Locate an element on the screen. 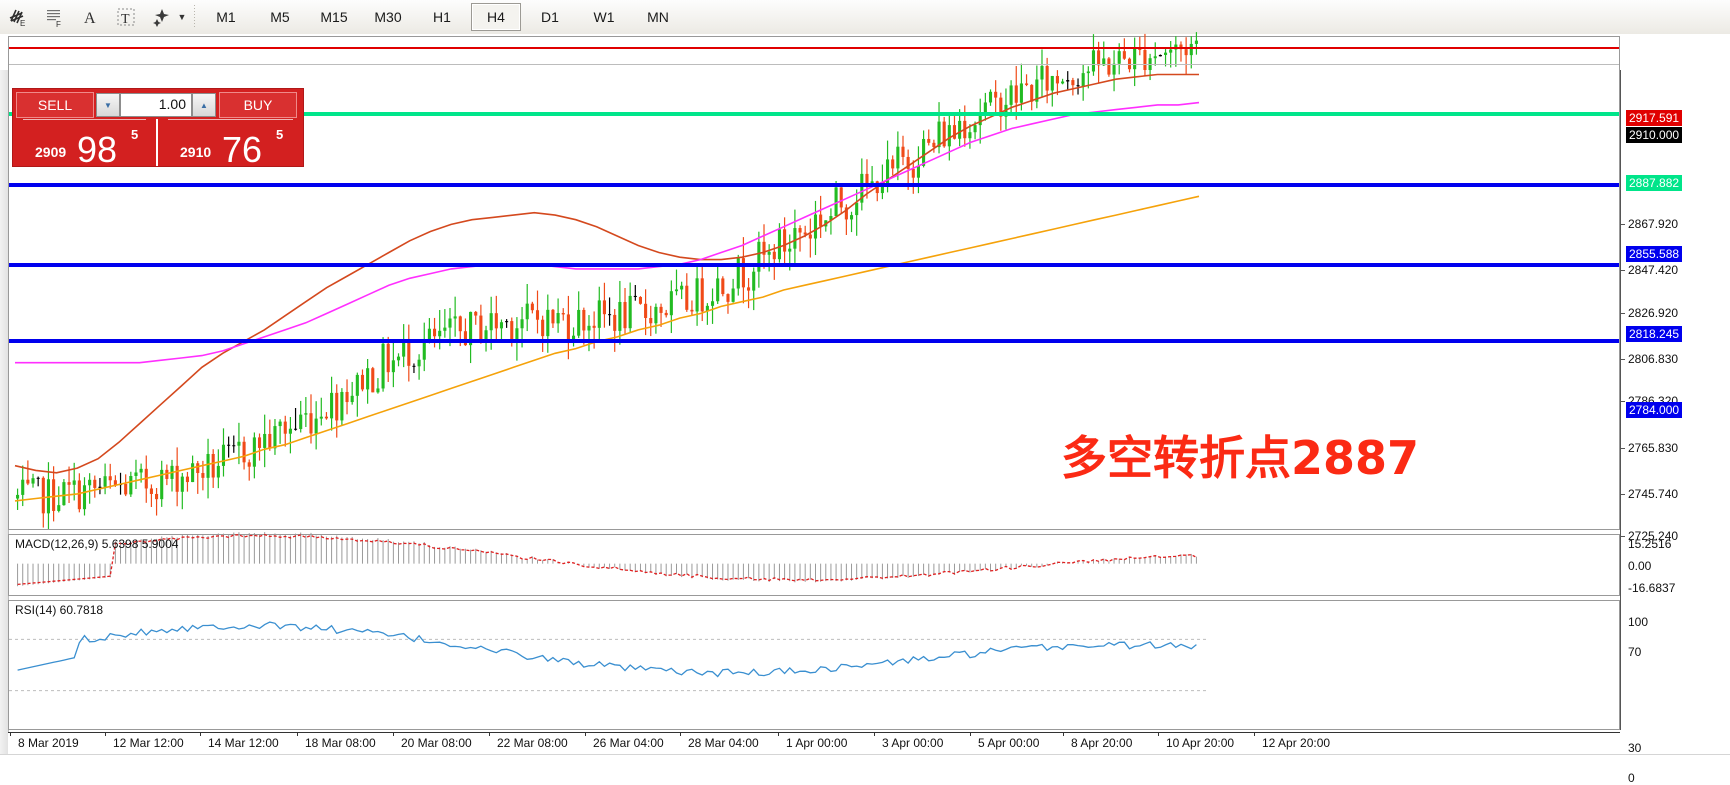 The height and width of the screenshot is (785, 1730). buy-button: BUY is located at coordinates (258, 105).